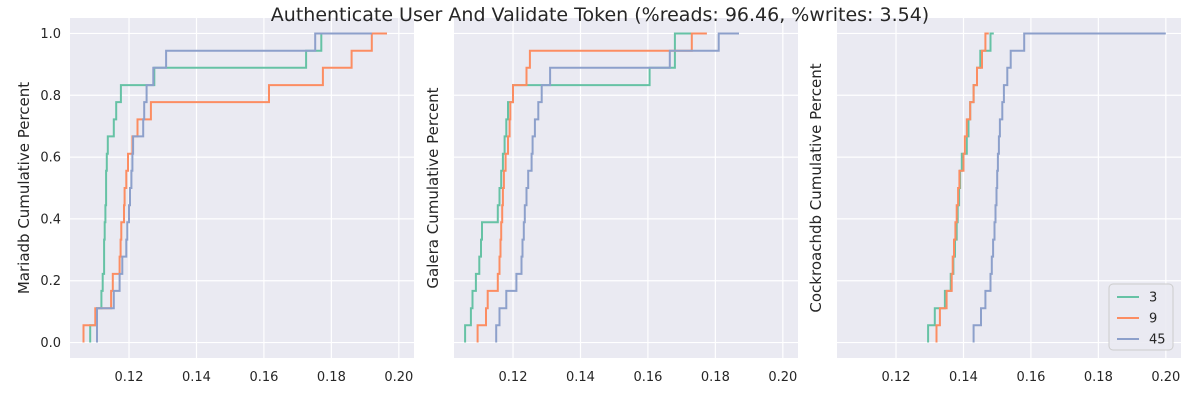 This screenshot has height=404, width=1200. What do you see at coordinates (816, 187) in the screenshot?
I see `y-axis-label: Cockroachdb Cumulative Percent` at bounding box center [816, 187].